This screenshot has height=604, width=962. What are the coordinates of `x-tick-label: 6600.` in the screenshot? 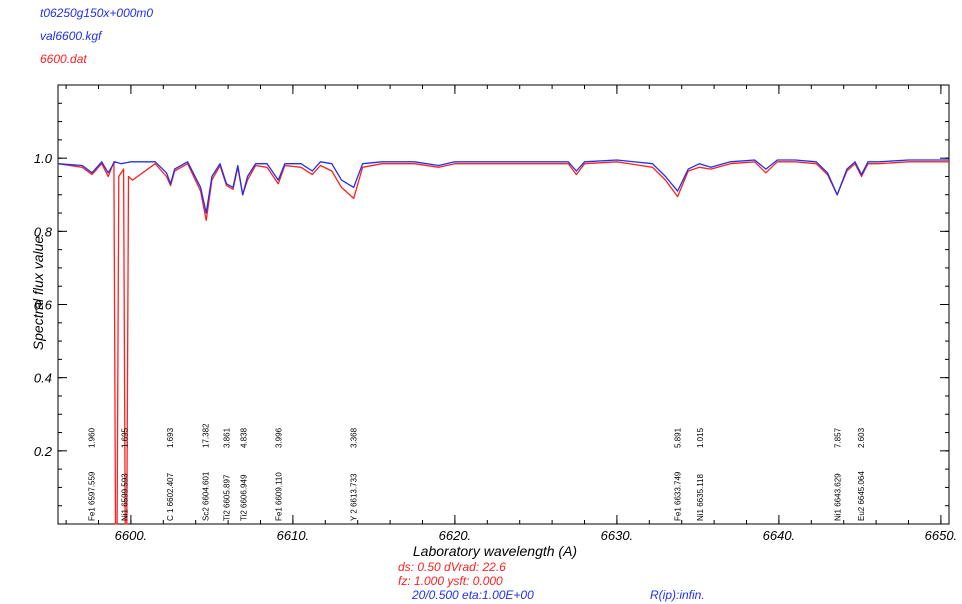 It's located at (131, 535).